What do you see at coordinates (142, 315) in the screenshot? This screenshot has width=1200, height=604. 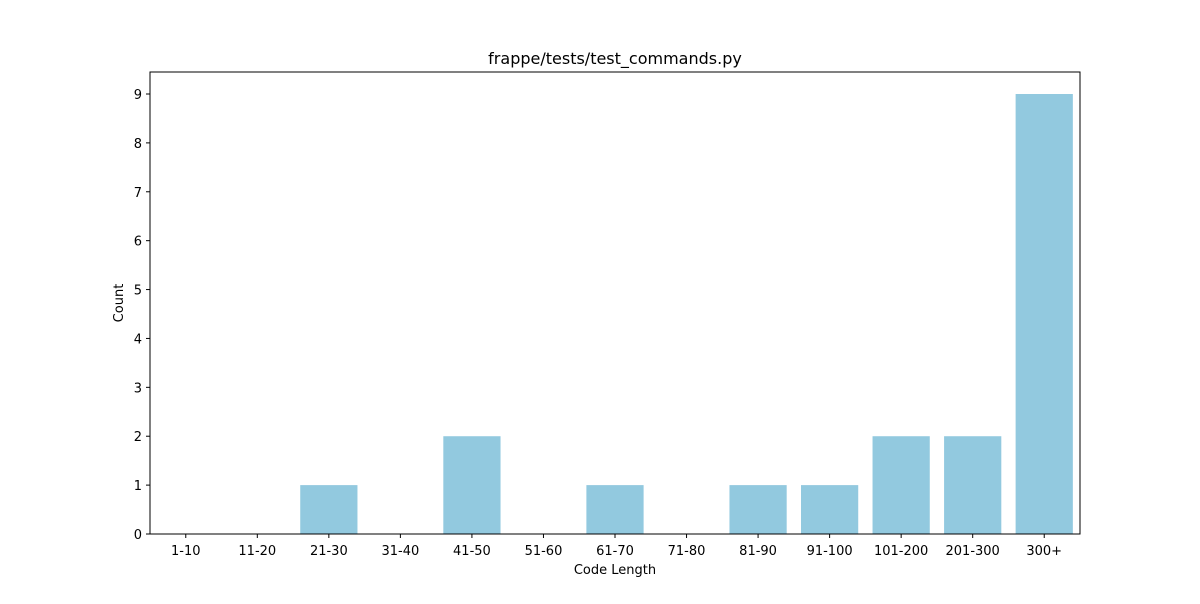 I see `y-axis: 0 1 2 3 4 5 6 7 8 9` at bounding box center [142, 315].